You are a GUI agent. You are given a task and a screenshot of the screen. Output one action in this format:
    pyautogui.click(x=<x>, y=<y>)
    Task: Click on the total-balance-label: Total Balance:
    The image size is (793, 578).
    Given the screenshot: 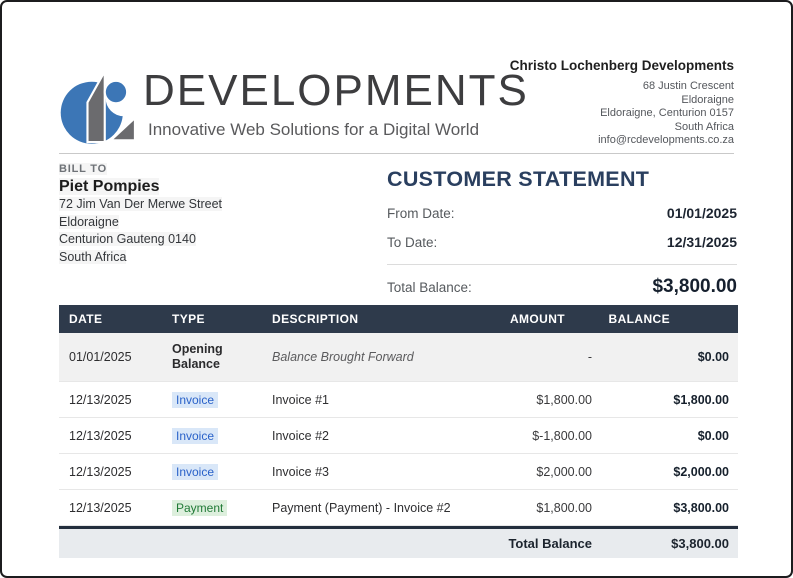 What is the action you would take?
    pyautogui.click(x=429, y=287)
    